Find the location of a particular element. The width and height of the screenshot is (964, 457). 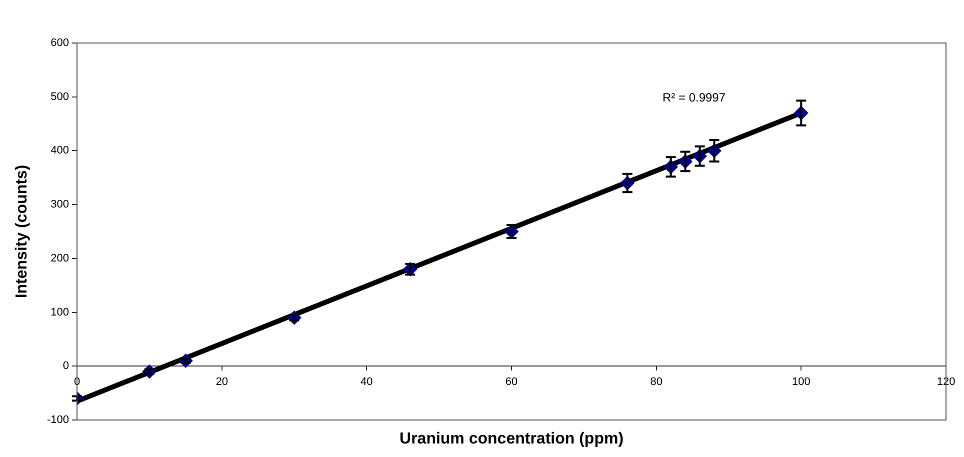

y-tick-label: 100 is located at coordinates (60, 312).